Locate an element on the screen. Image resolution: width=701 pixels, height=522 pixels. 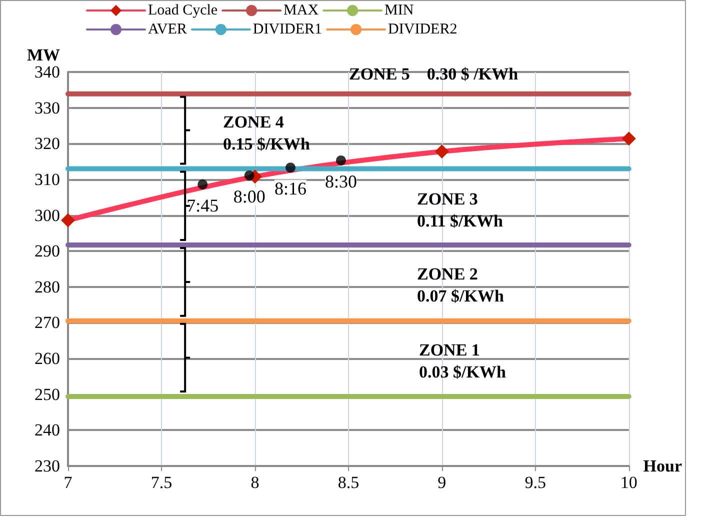
annotation: ZONE 2 0.07 $/KWh is located at coordinates (460, 285).